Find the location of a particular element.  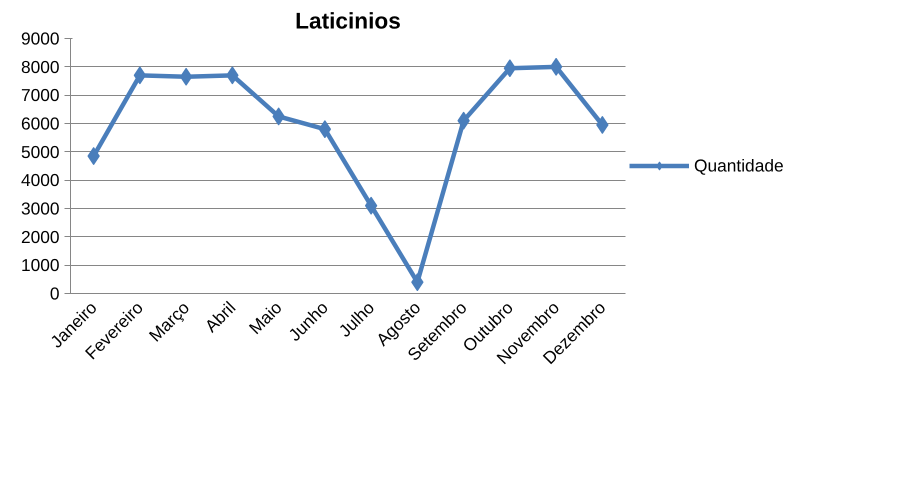

y-tick-label: 0 is located at coordinates (55, 294).